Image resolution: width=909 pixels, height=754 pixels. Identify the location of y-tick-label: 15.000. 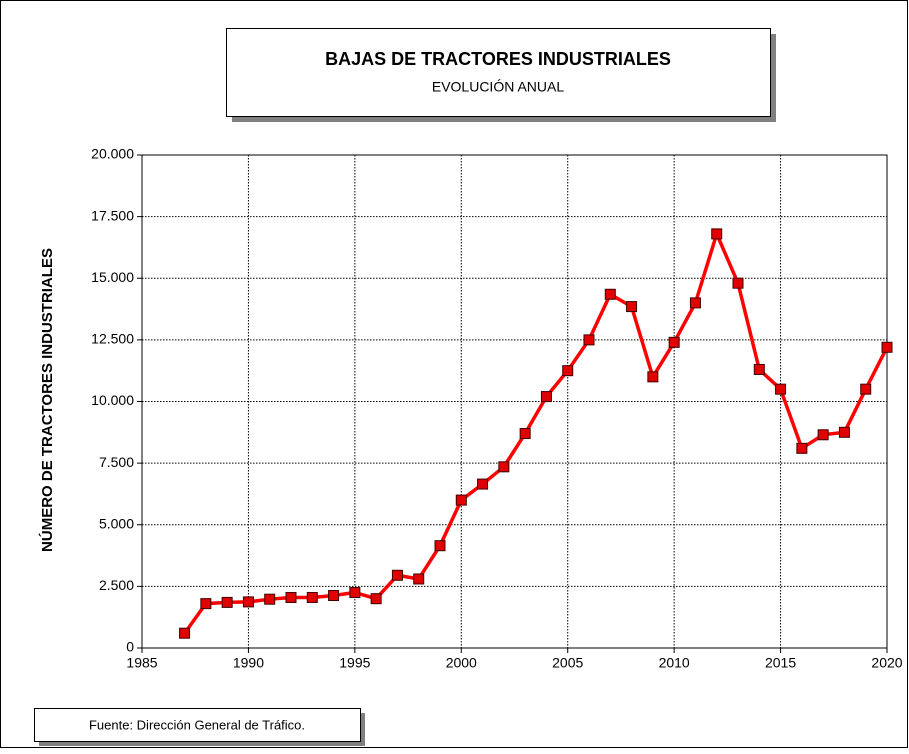
(112, 277).